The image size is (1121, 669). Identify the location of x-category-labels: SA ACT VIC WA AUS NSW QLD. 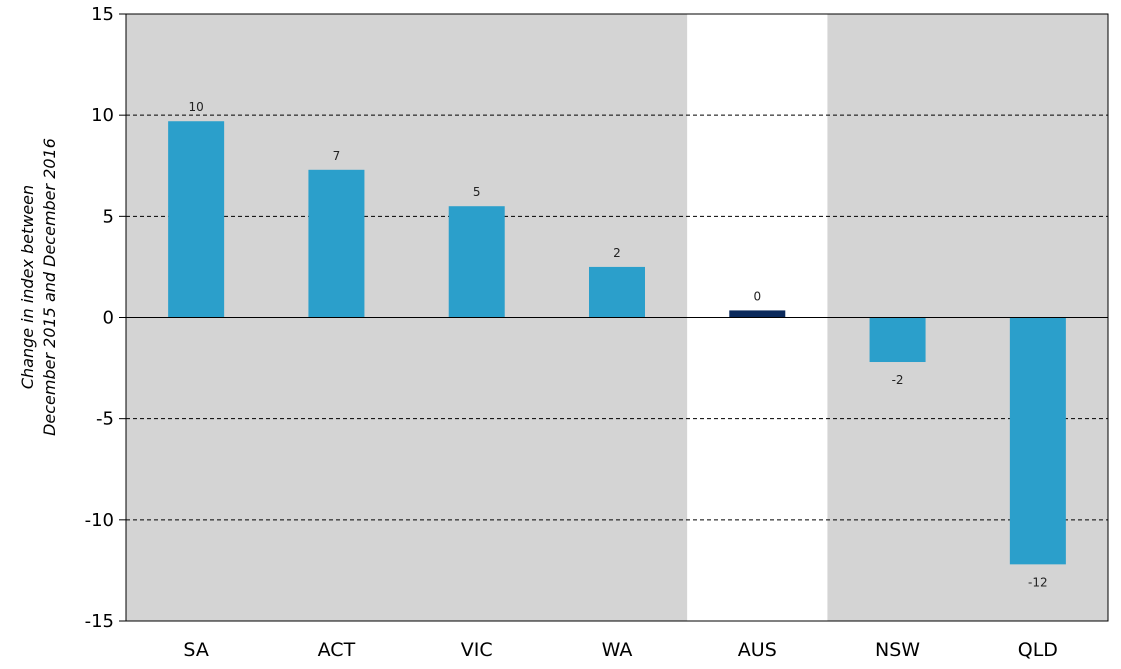
(620, 650).